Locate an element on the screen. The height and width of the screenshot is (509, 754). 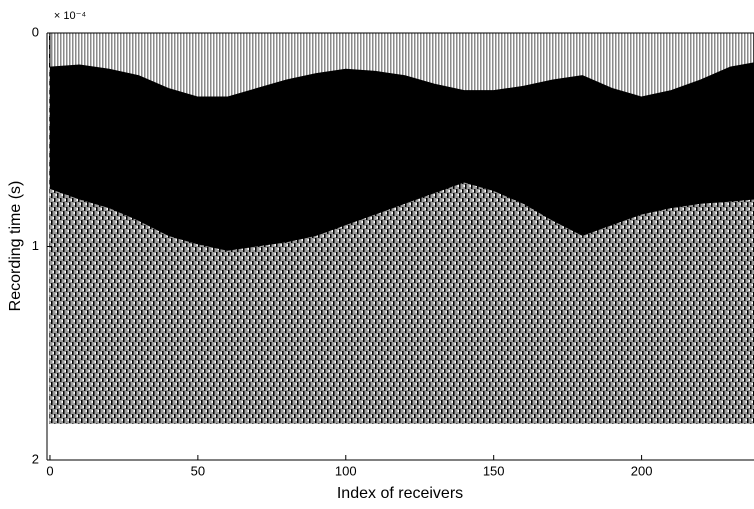
y-axis-label: Recording time (s) is located at coordinates (15, 246).